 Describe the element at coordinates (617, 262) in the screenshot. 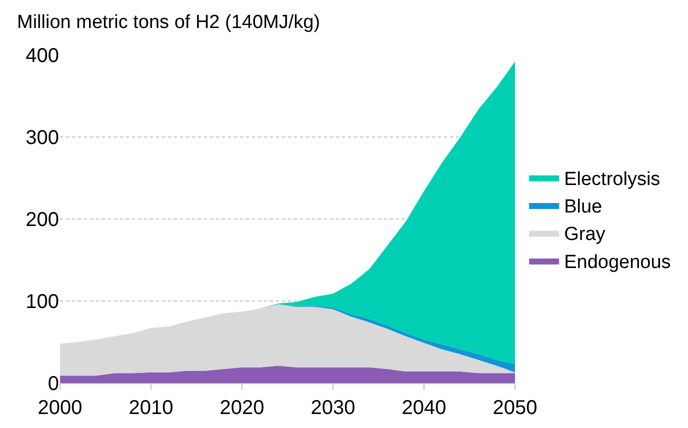

I see `legend-label: Endogenous` at that location.